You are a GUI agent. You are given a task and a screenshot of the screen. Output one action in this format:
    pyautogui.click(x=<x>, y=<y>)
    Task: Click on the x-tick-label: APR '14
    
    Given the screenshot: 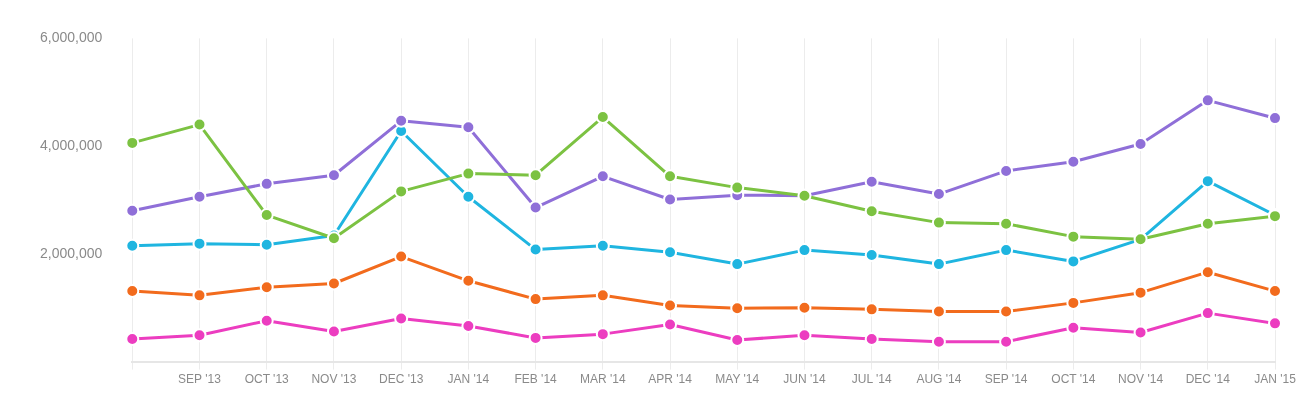 What is the action you would take?
    pyautogui.click(x=670, y=379)
    